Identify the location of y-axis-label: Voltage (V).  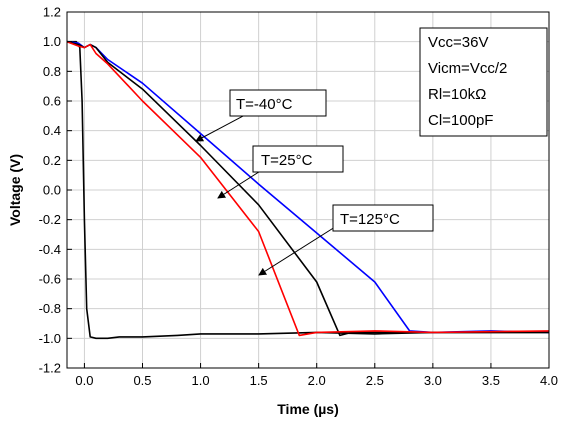
(15, 190).